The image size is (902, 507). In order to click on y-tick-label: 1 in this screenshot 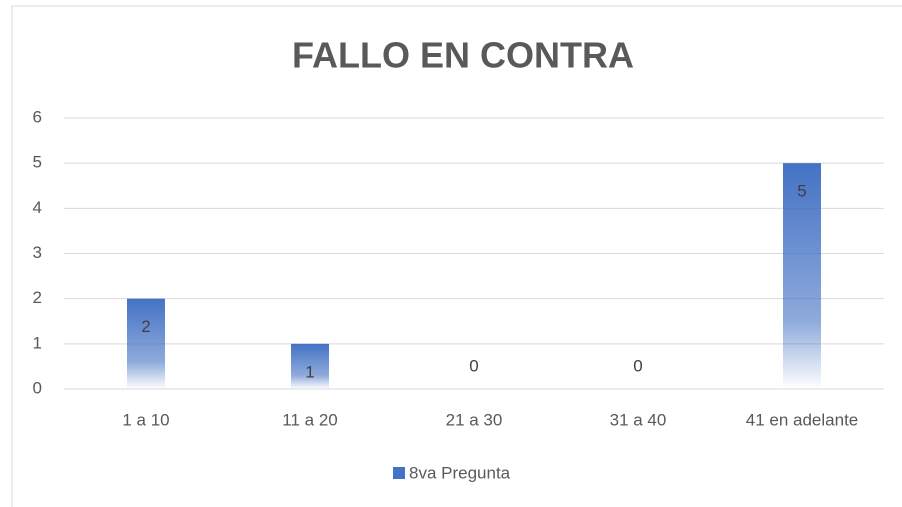, I will do `click(37, 342)`.